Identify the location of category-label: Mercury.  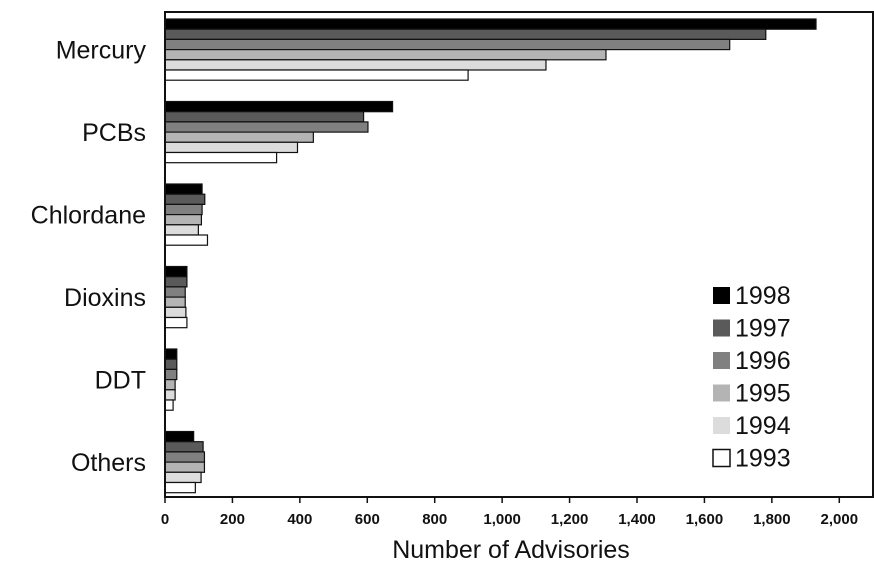
(101, 51).